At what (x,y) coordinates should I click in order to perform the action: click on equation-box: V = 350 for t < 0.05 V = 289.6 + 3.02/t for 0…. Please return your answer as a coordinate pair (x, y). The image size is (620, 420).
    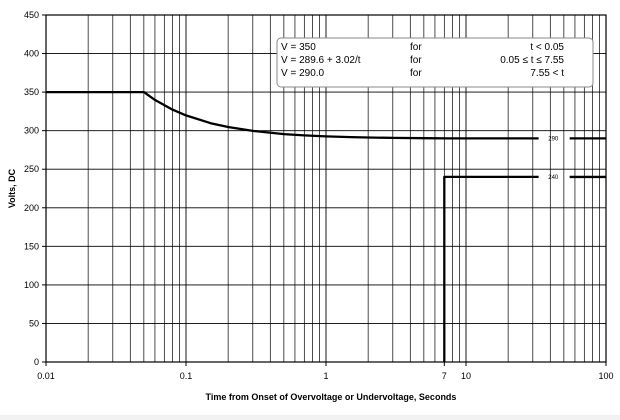
    Looking at the image, I should click on (435, 62).